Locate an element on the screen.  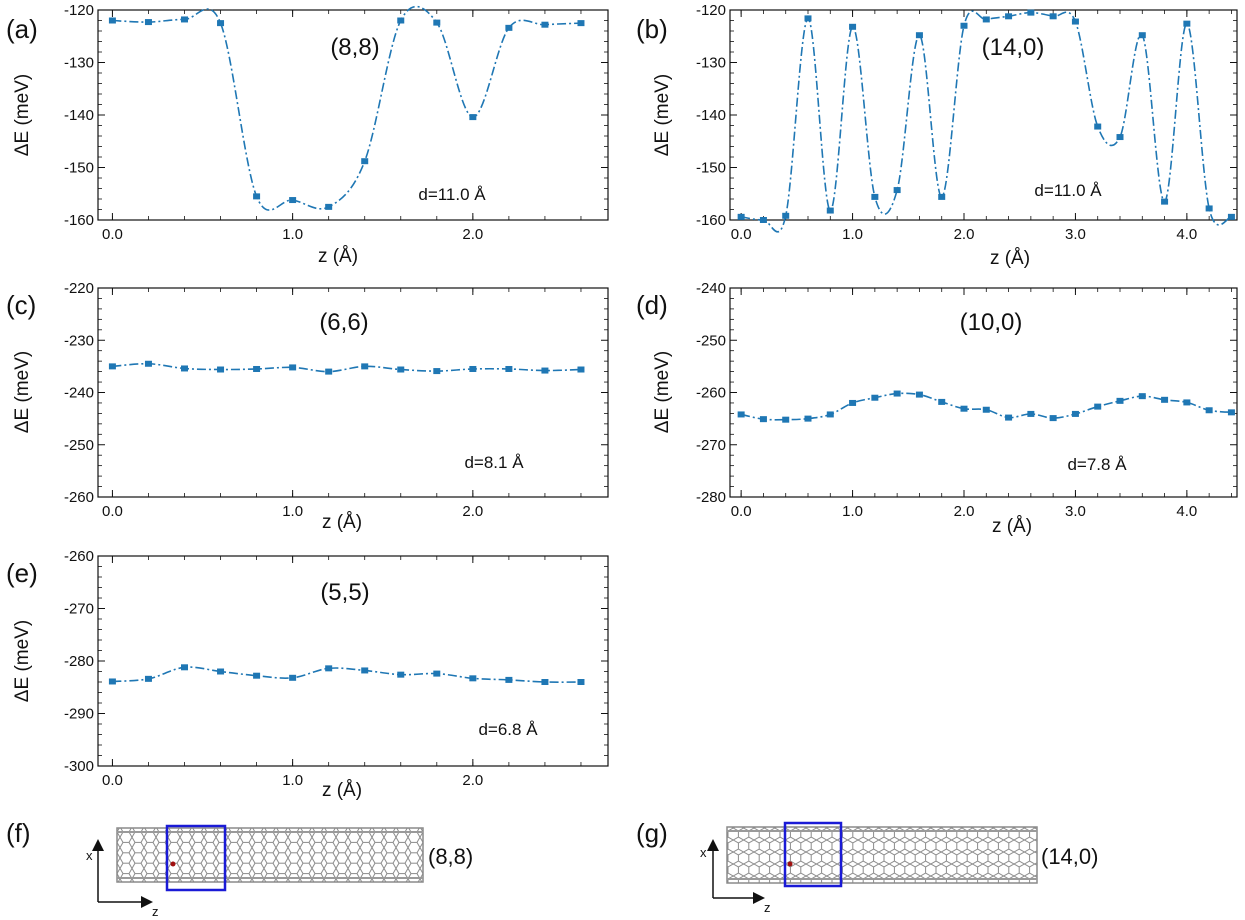
x-axis-arrow-label: x is located at coordinates (703, 852).